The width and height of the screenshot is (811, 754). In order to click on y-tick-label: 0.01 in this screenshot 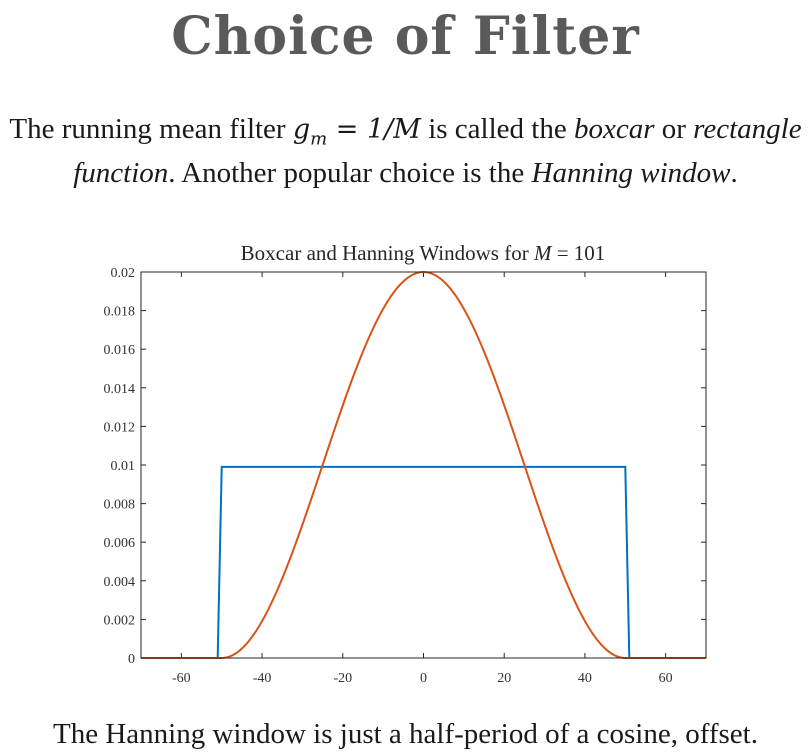, I will do `click(123, 466)`.